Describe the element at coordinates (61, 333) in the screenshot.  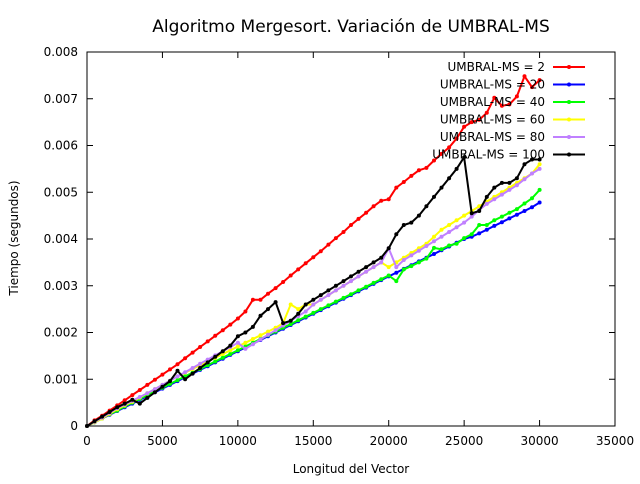
I see `y-tick-label: 0.002` at that location.